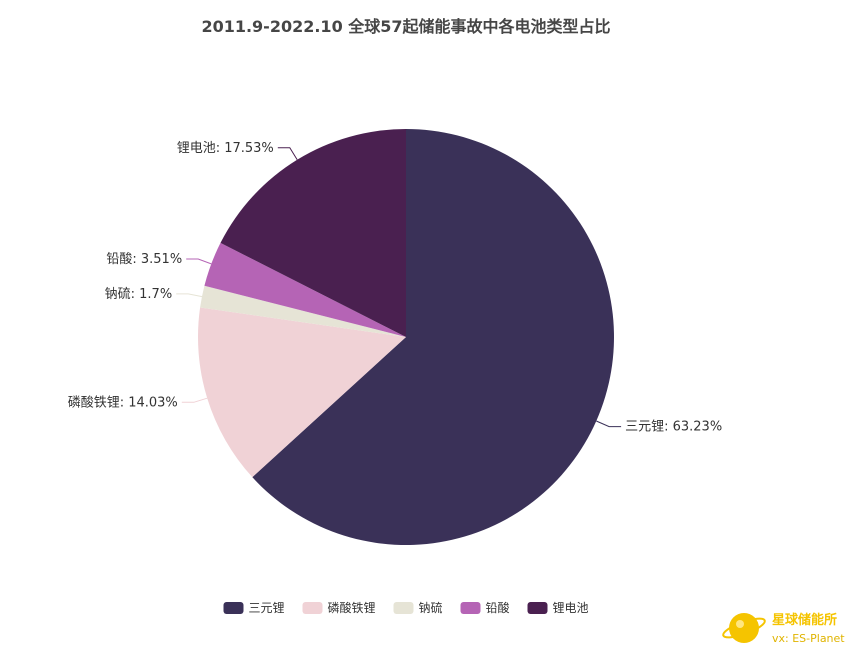 This screenshot has height=661, width=856. Describe the element at coordinates (144, 259) in the screenshot. I see `slice-label-lead-acid: 铅酸: 3.51%` at that location.